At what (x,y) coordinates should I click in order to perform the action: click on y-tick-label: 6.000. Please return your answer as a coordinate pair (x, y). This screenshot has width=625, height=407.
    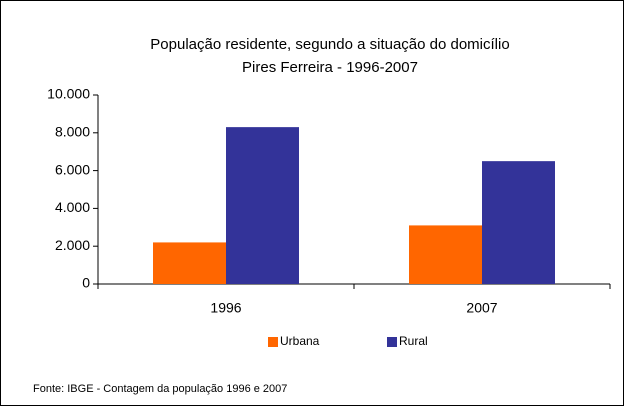
    Looking at the image, I should click on (72, 169).